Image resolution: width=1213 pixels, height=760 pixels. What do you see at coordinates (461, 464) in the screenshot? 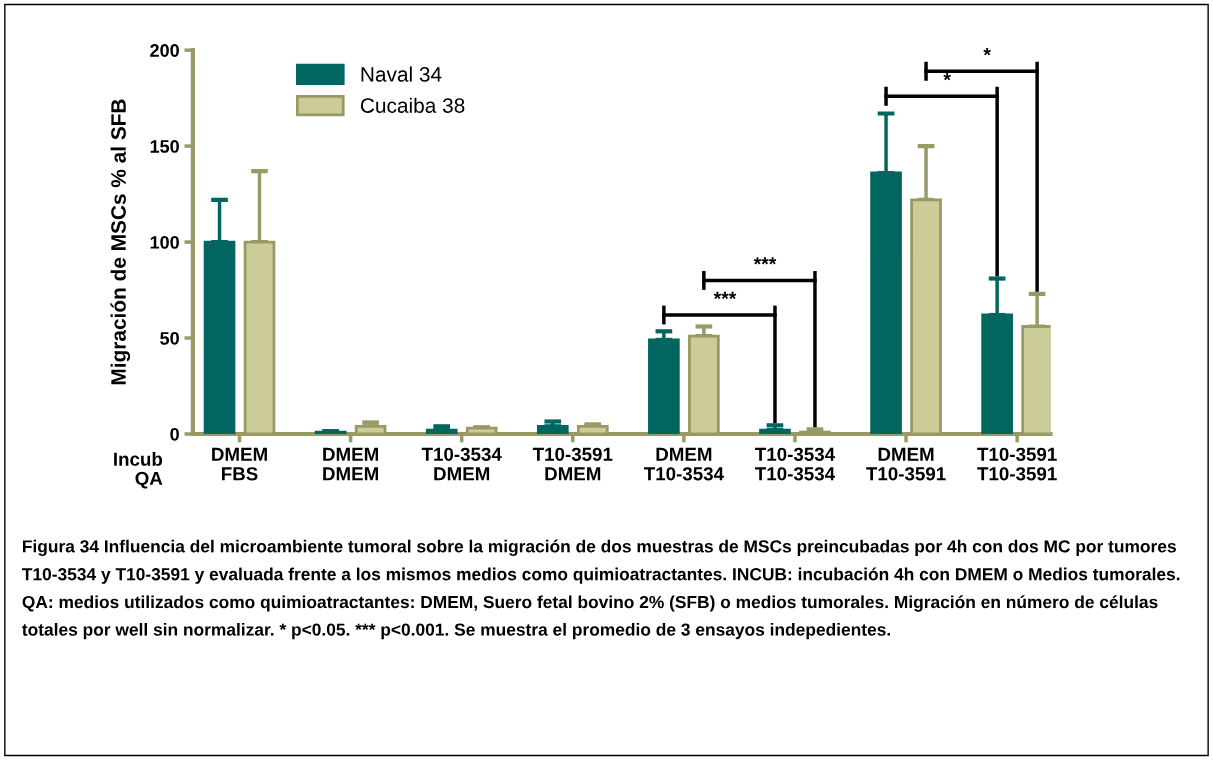
I see `x-tick-label: T10-3534 DMEM` at bounding box center [461, 464].